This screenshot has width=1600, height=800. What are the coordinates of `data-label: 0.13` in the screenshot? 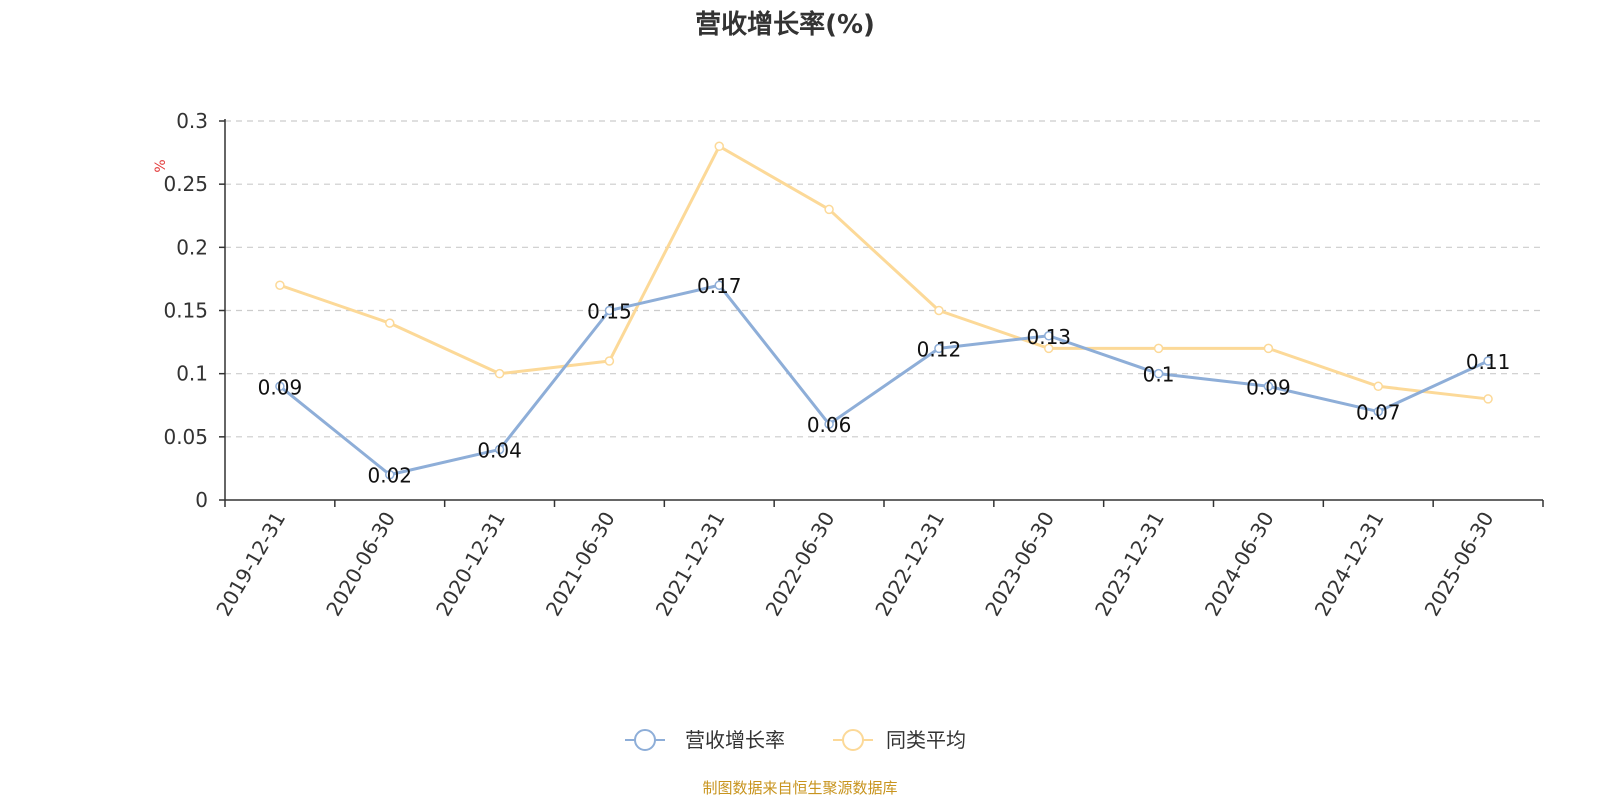 It's located at (1048, 337).